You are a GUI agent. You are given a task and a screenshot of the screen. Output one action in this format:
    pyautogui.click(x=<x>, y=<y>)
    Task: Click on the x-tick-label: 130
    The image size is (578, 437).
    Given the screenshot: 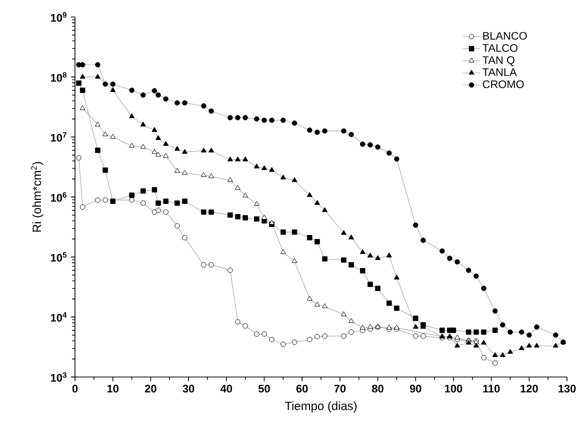 What is the action you would take?
    pyautogui.click(x=567, y=388)
    